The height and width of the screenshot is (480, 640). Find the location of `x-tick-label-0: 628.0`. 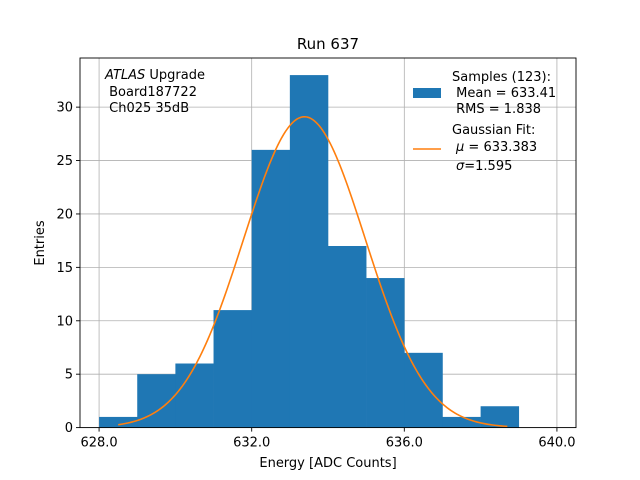

x-tick-label-0: 628.0 is located at coordinates (98, 443).